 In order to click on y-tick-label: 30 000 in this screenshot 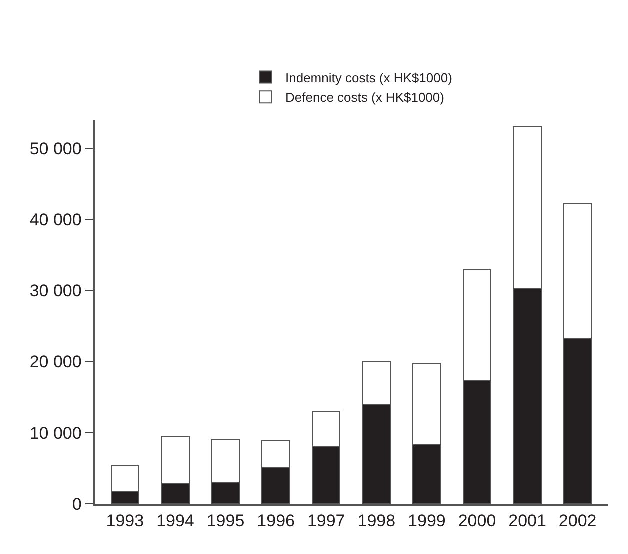, I will do `click(56, 291)`.